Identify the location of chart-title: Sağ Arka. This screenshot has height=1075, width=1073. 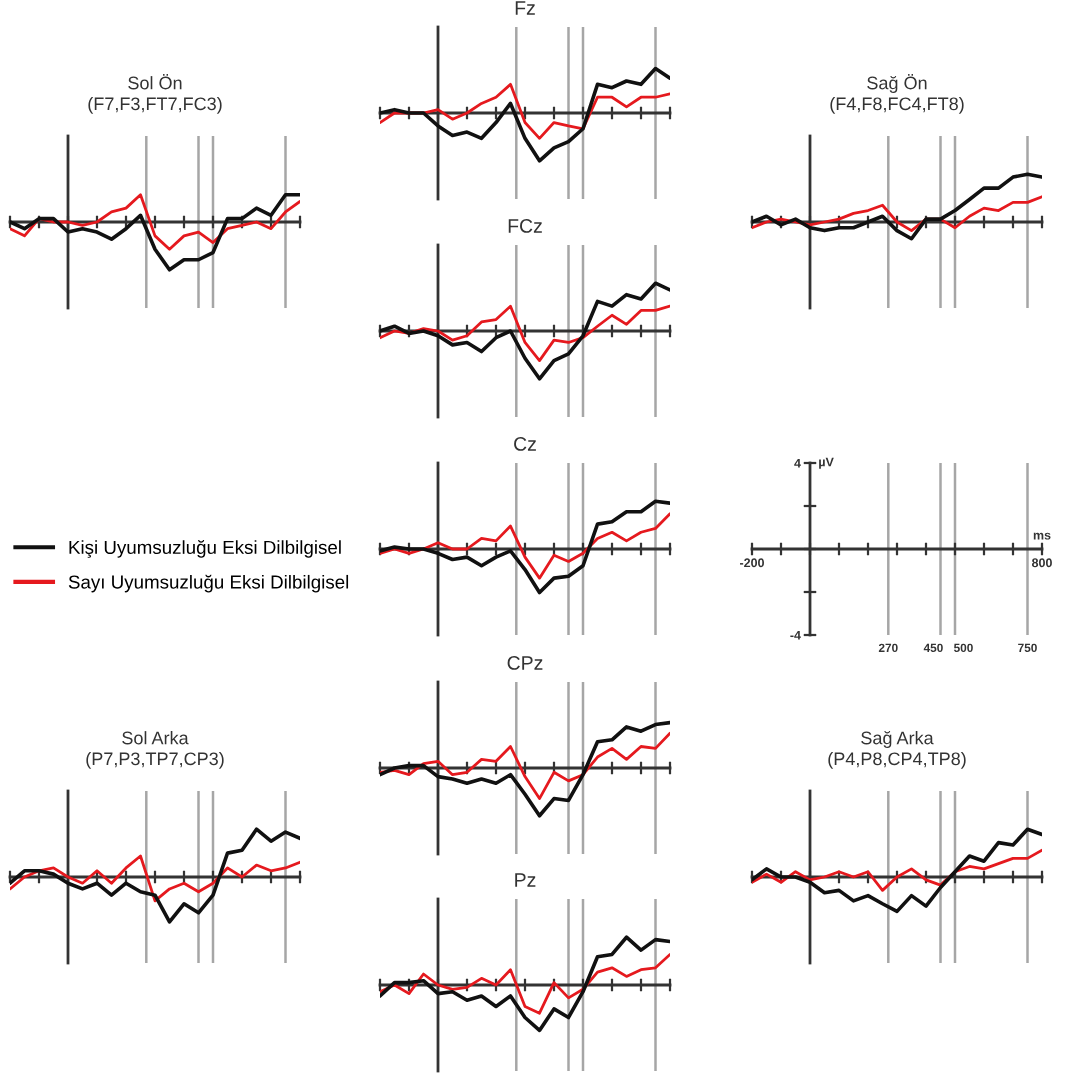
(897, 739).